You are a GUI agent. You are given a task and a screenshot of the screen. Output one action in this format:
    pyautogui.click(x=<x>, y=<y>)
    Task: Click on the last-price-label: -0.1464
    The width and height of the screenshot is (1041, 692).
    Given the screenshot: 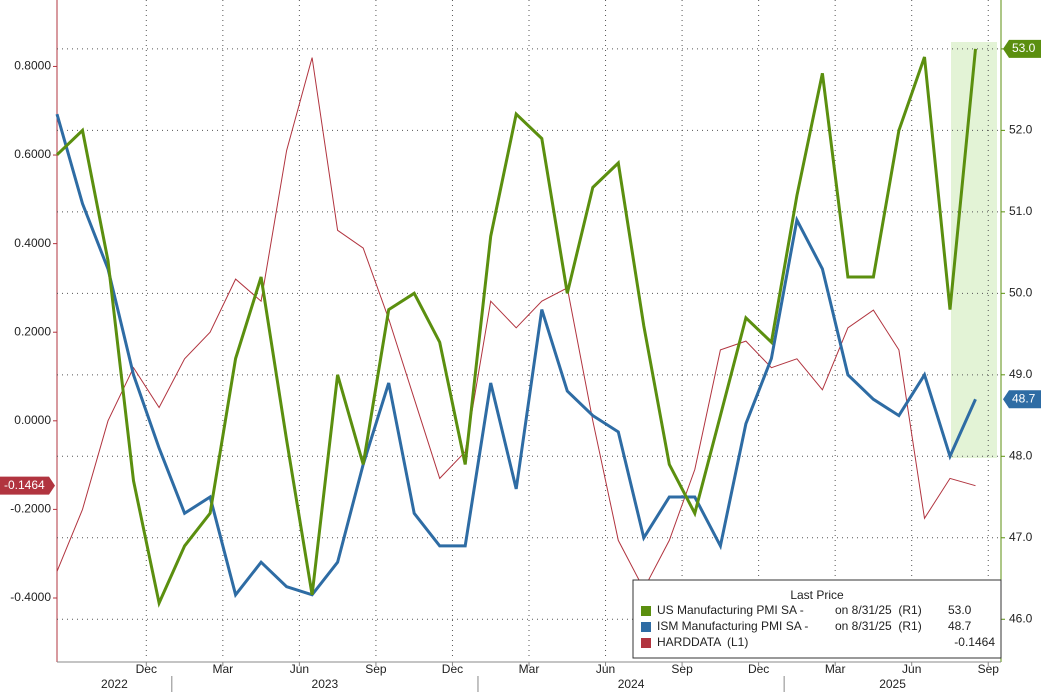 What is the action you would take?
    pyautogui.click(x=24, y=485)
    